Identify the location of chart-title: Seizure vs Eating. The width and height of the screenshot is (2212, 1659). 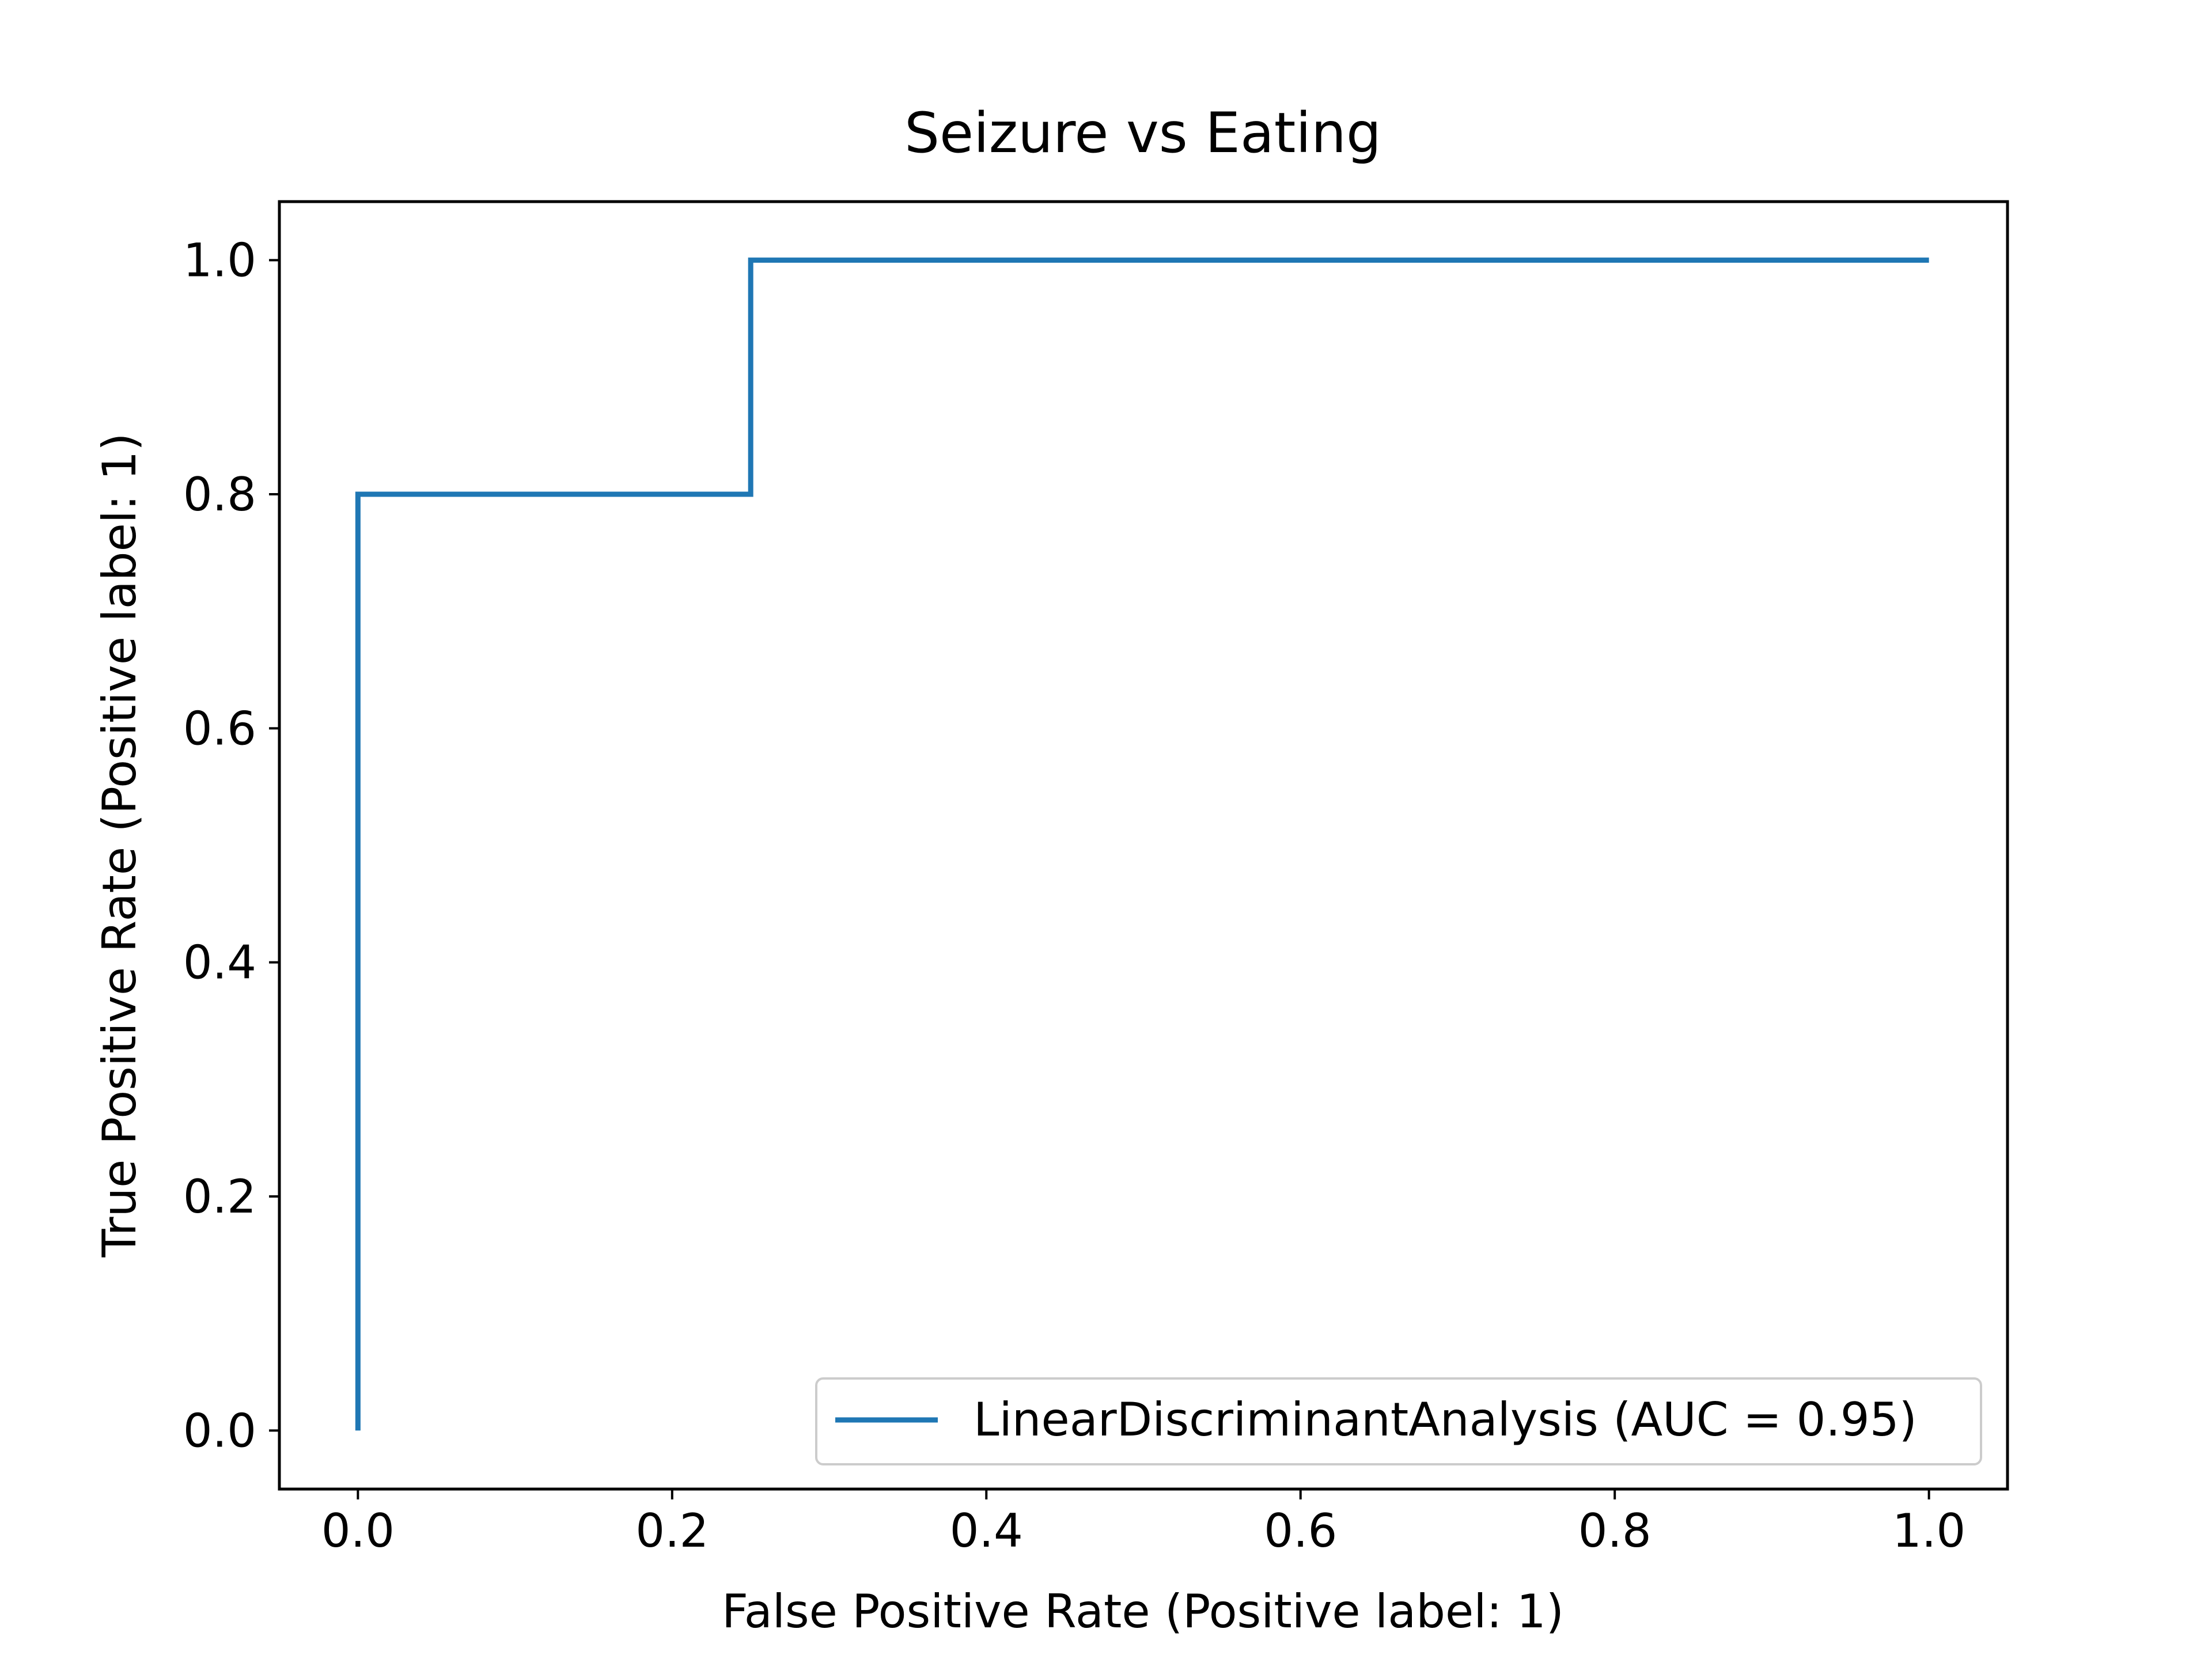
(1142, 133).